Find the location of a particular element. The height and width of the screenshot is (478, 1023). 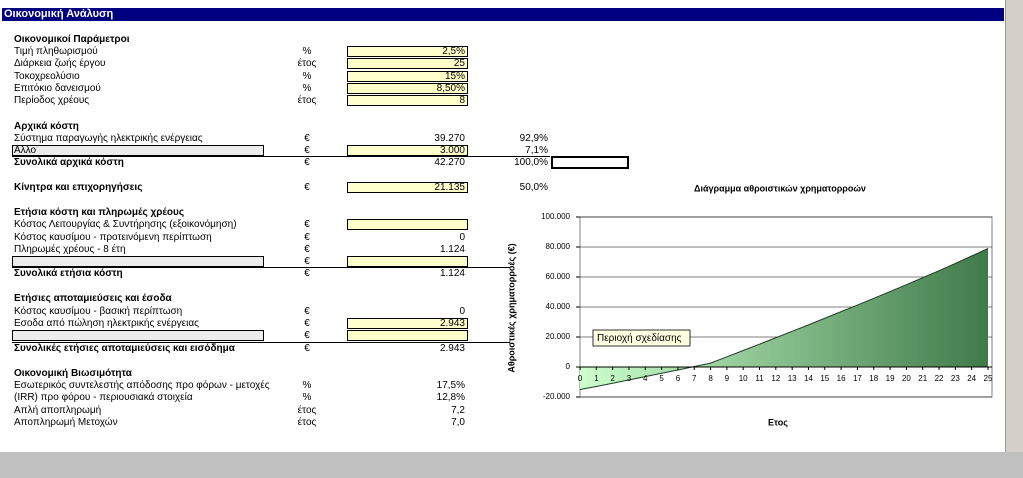

x-tick-label: 12 is located at coordinates (775, 378).